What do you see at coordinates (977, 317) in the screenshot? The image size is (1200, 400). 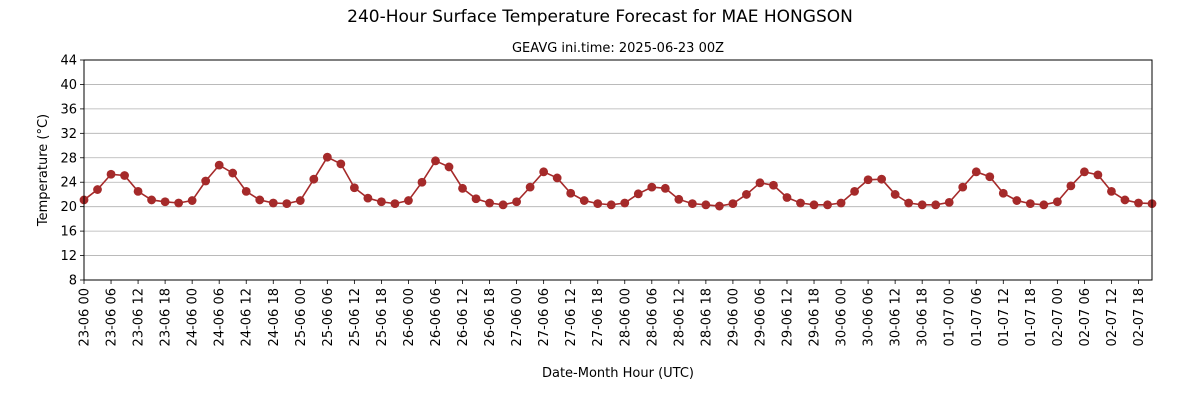 I see `x-tick-label: 01-07 06` at bounding box center [977, 317].